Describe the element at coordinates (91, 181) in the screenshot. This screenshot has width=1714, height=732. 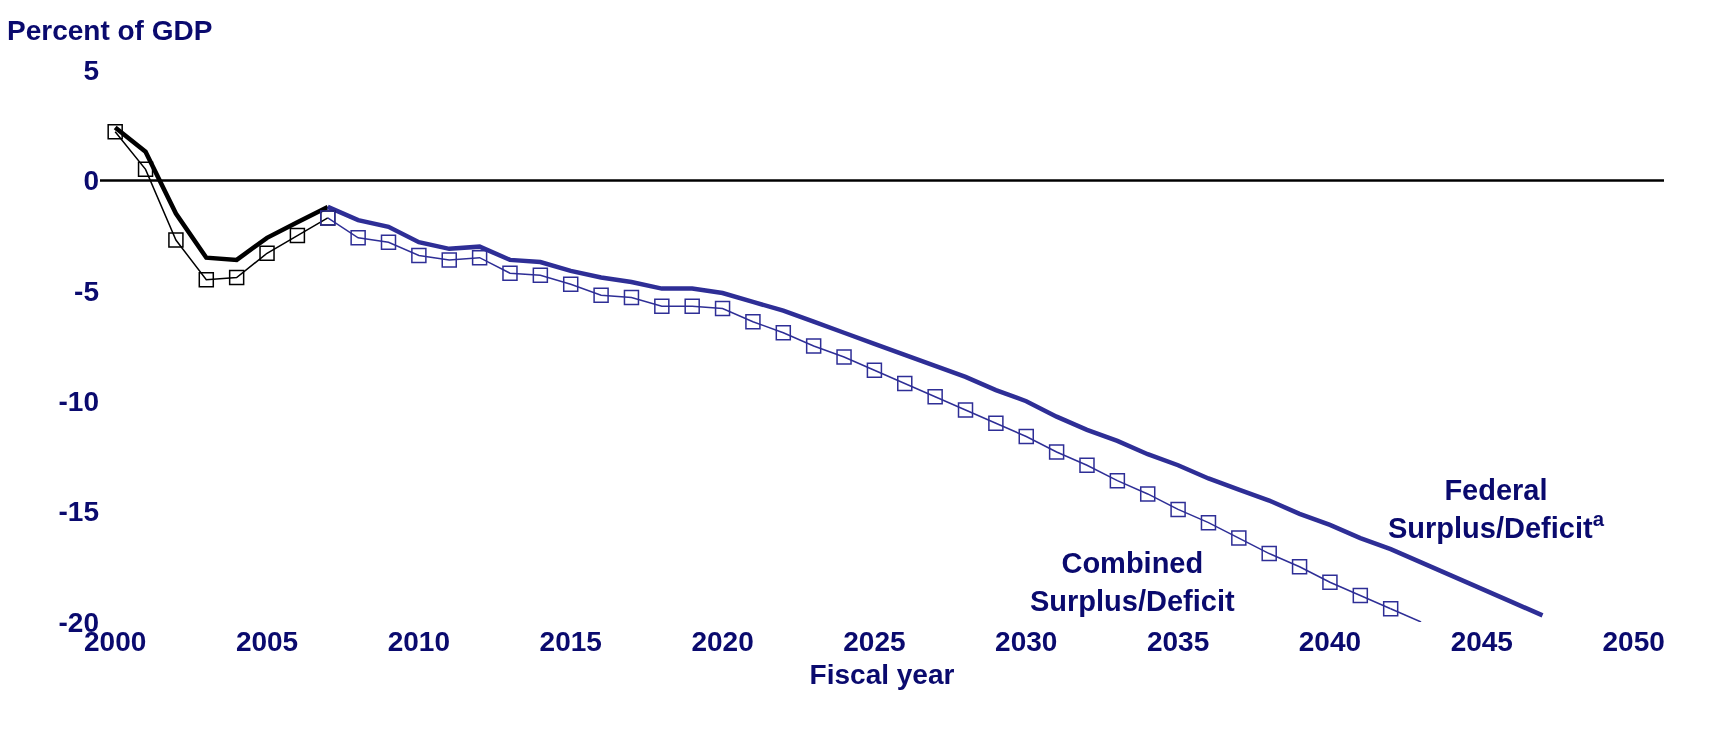
I see `y-tick-label: 0` at that location.